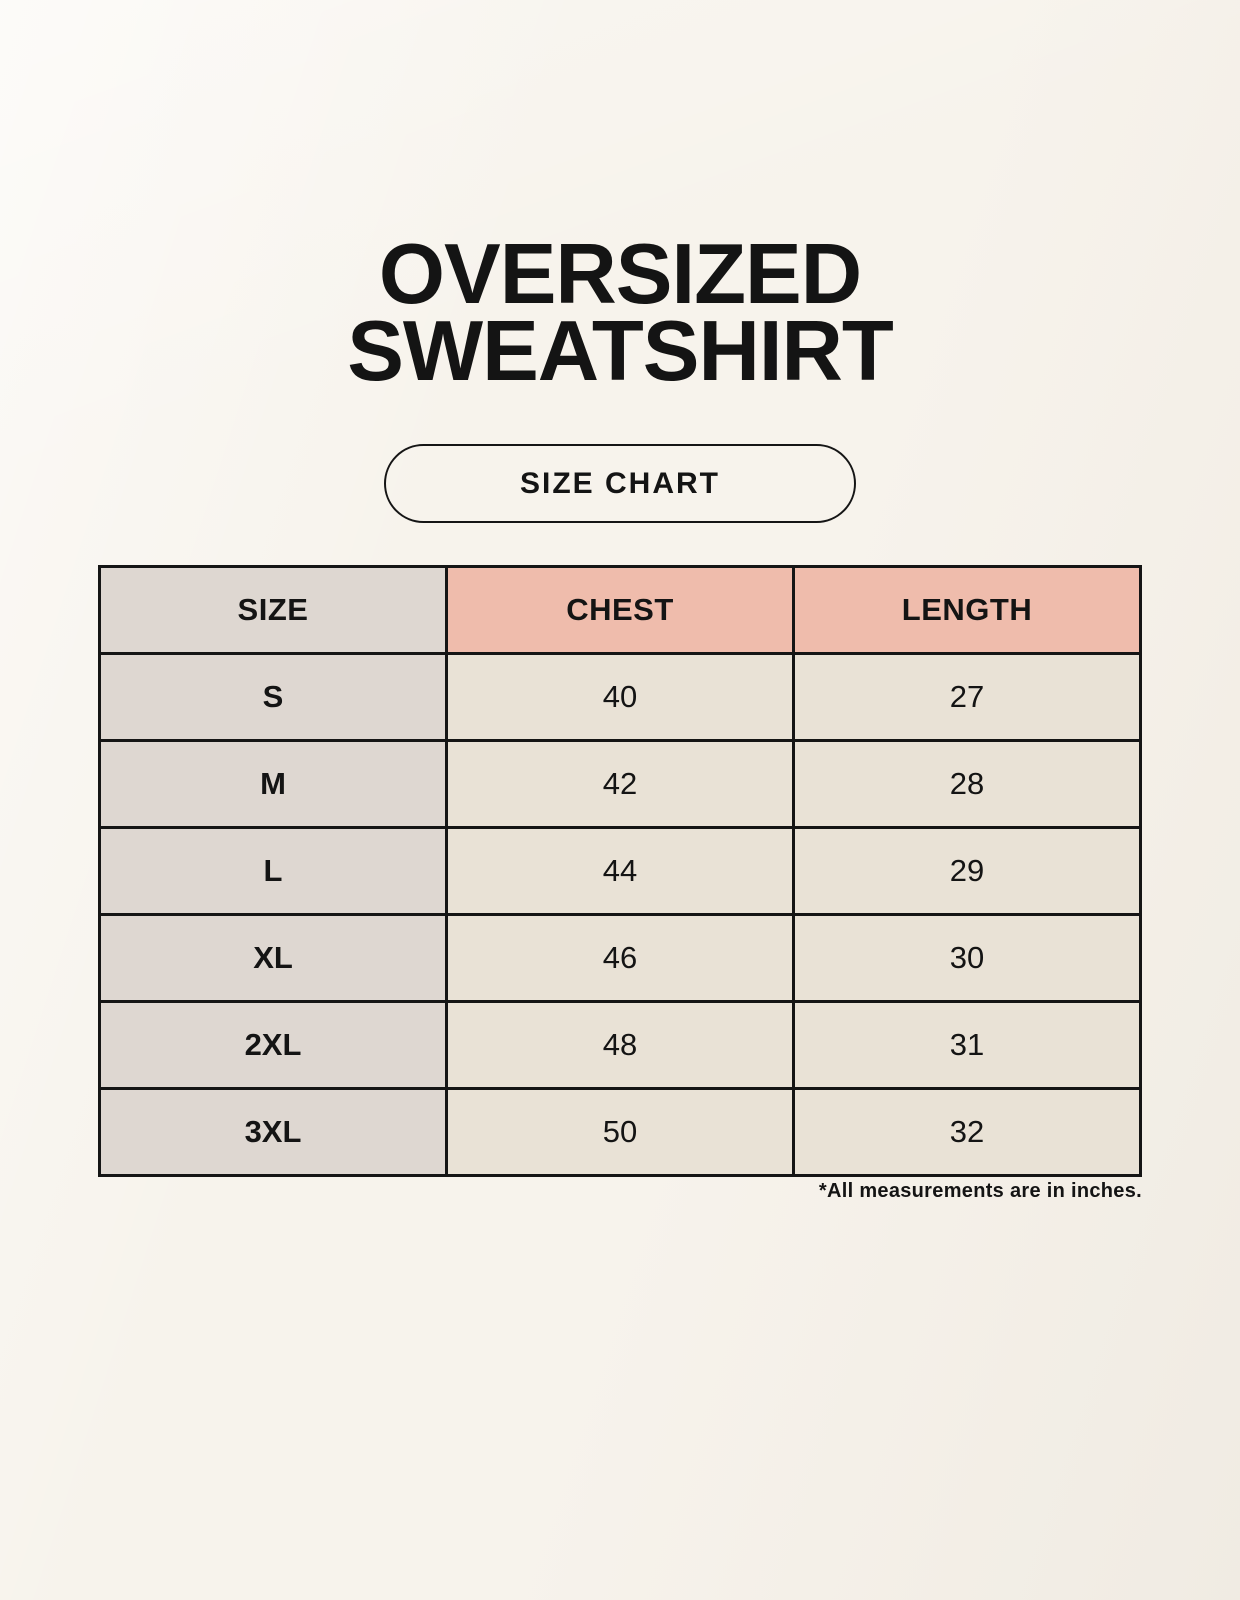 The width and height of the screenshot is (1240, 1600). I want to click on measurements-footnote: *All measurements are in inches., so click(980, 1191).